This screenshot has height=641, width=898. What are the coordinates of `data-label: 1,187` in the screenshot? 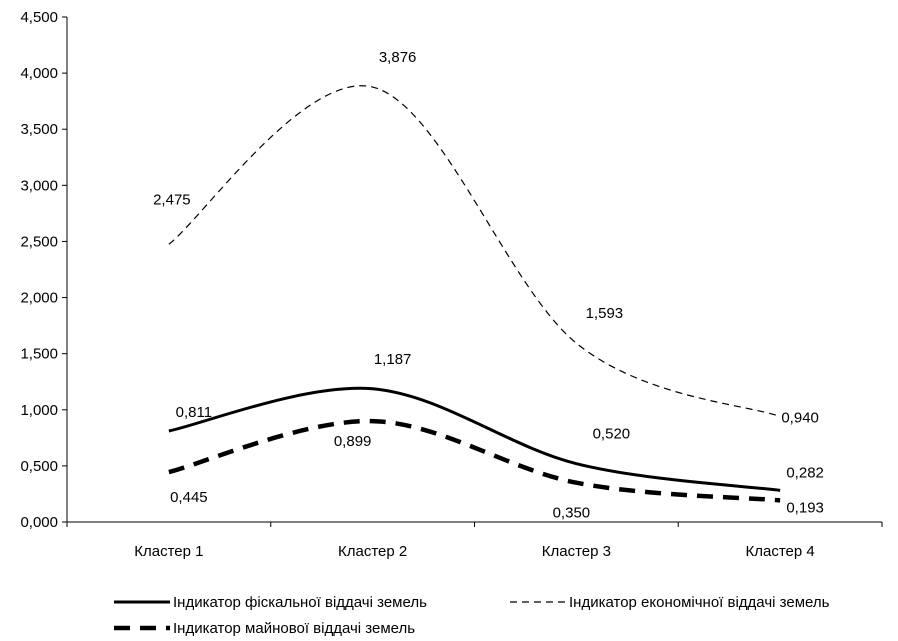 It's located at (393, 359).